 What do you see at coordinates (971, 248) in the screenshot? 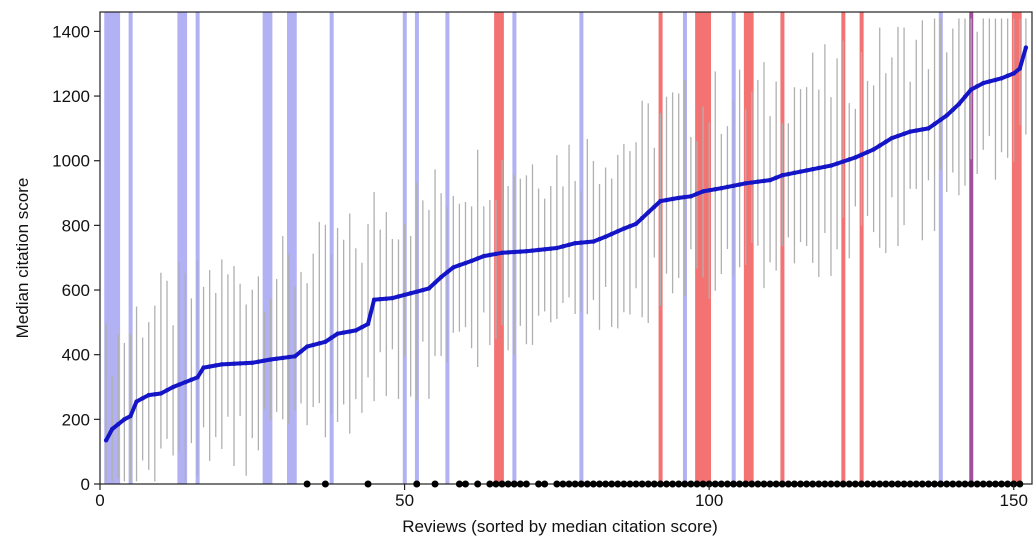
I see `purple-band` at bounding box center [971, 248].